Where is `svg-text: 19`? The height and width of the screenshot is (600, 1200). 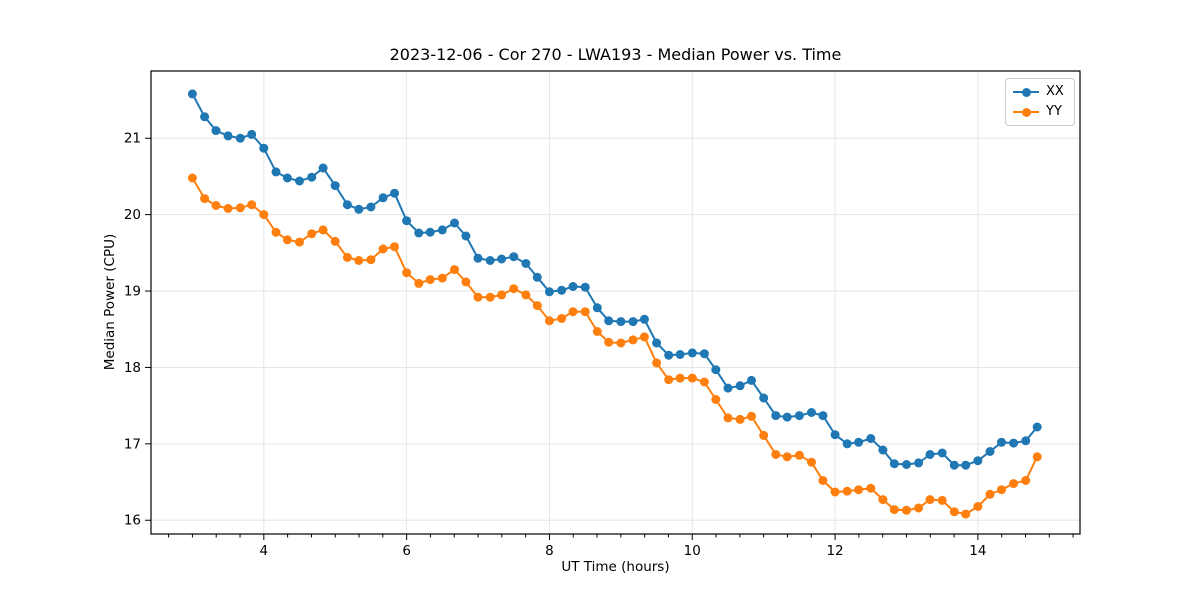
svg-text: 19 is located at coordinates (132, 292).